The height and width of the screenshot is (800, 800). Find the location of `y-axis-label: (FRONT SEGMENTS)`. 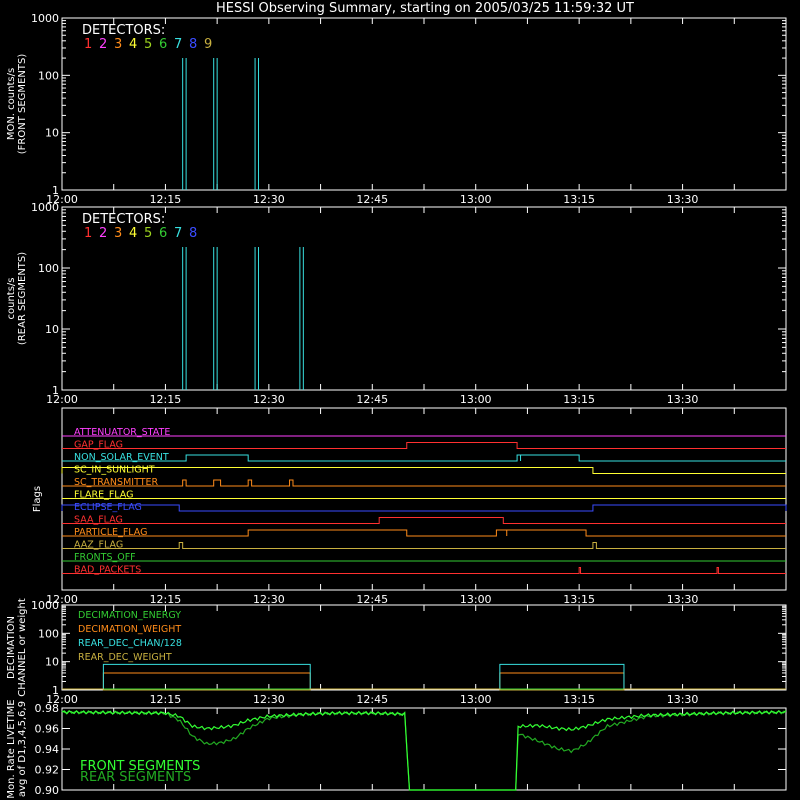

y-axis-label: (FRONT SEGMENTS) is located at coordinates (22, 104).